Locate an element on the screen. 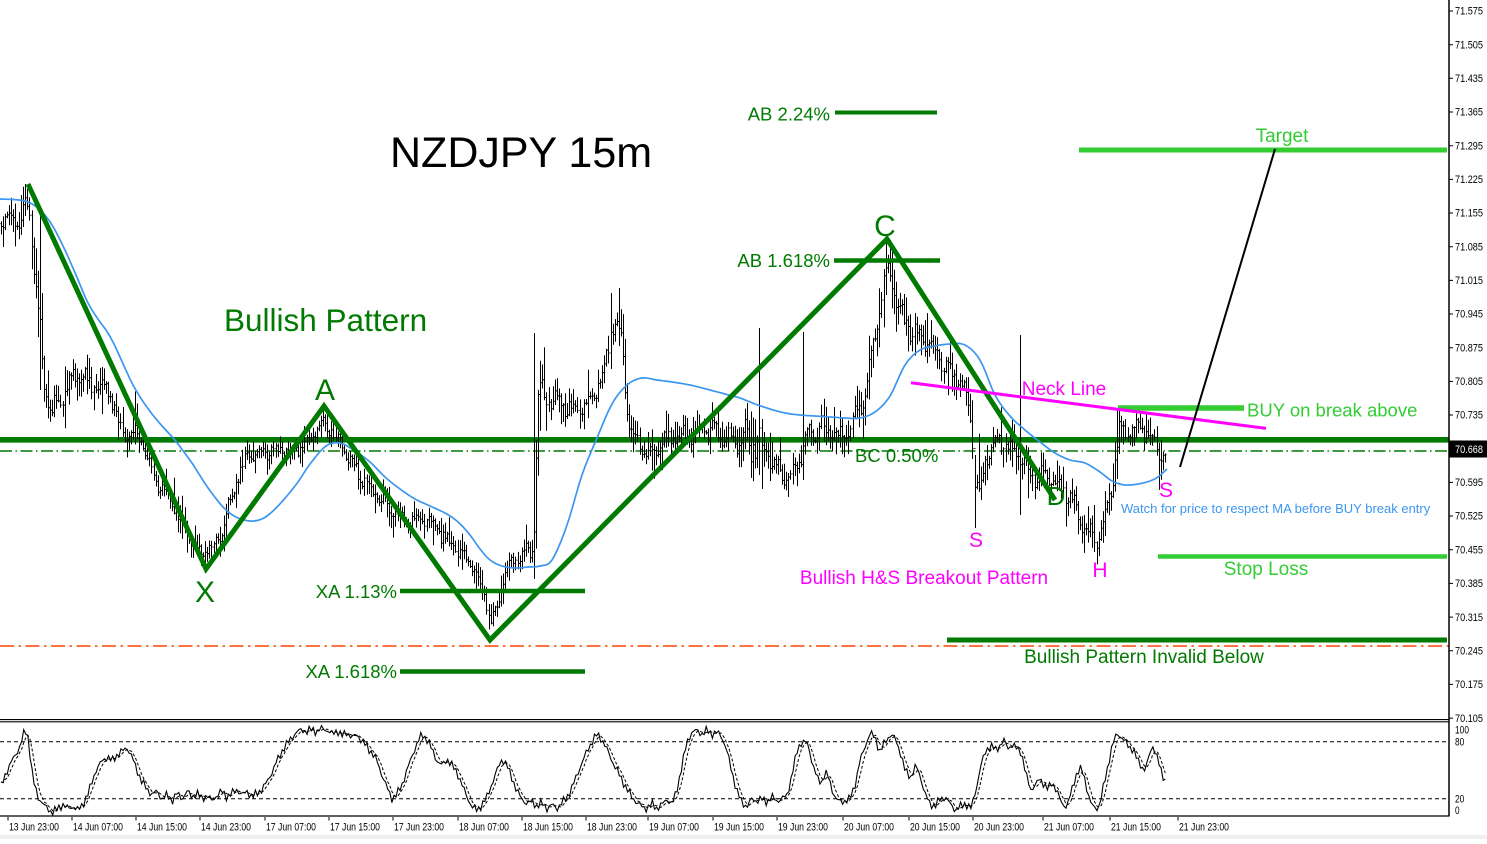  svg-text: 71.295 is located at coordinates (1469, 146).